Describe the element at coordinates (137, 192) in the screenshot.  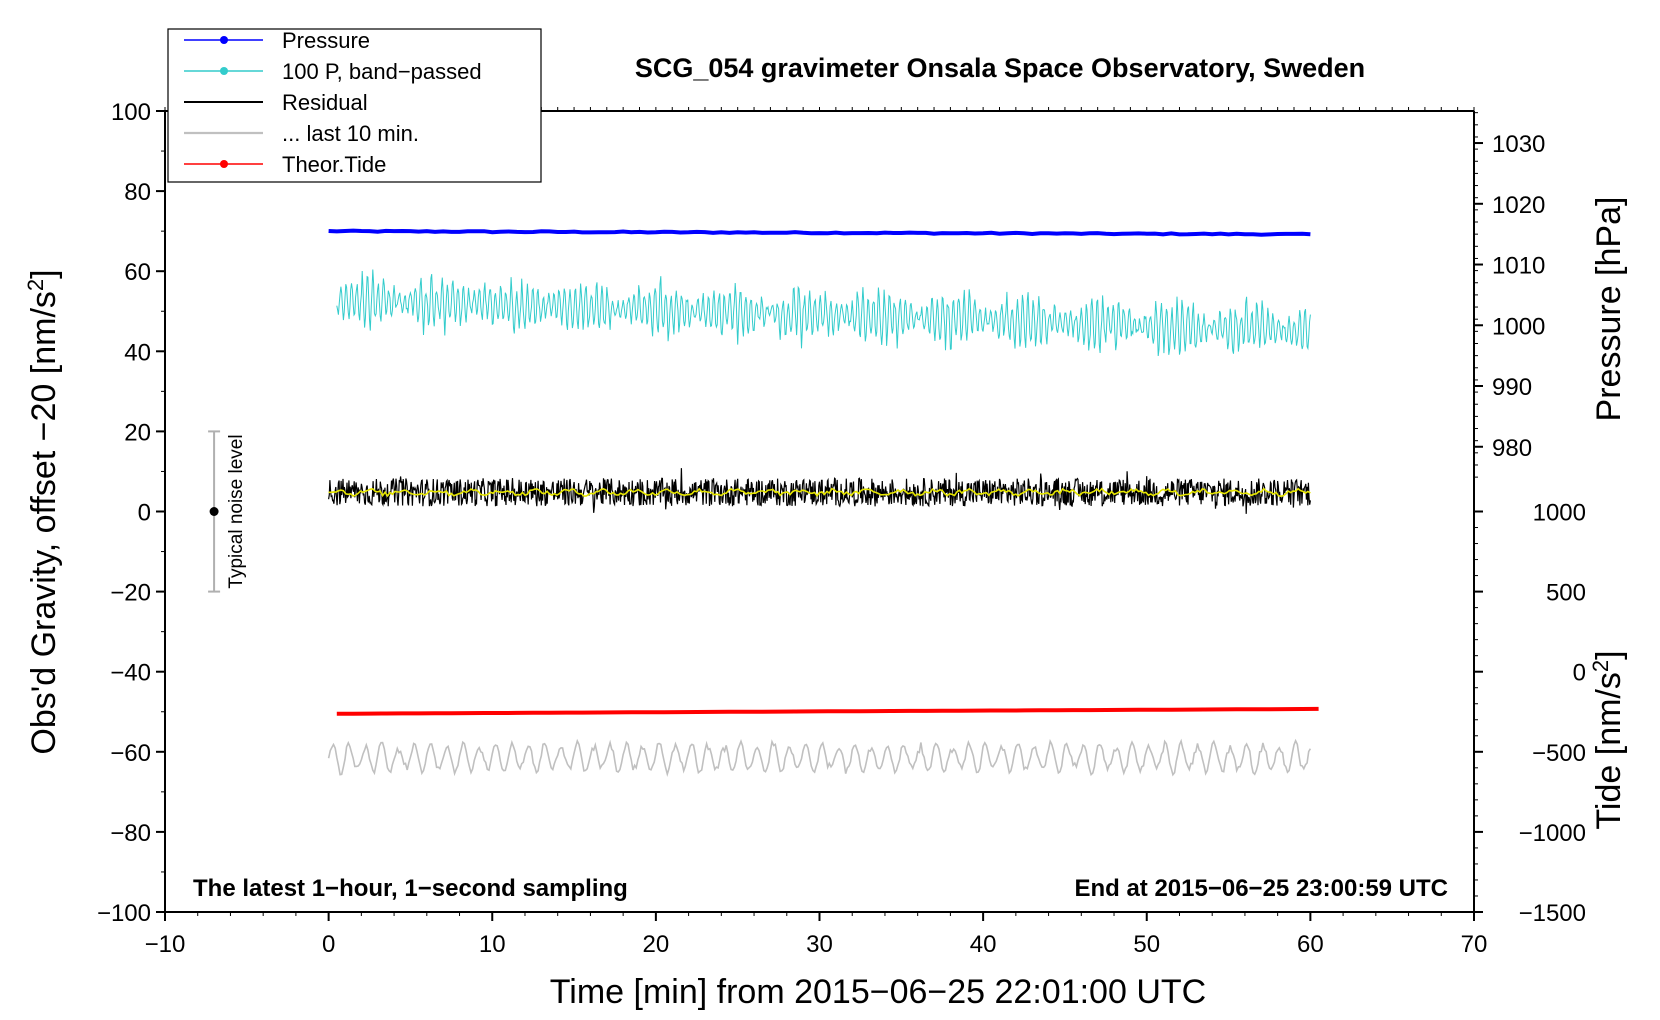
I see `y-tick-label: 80` at that location.